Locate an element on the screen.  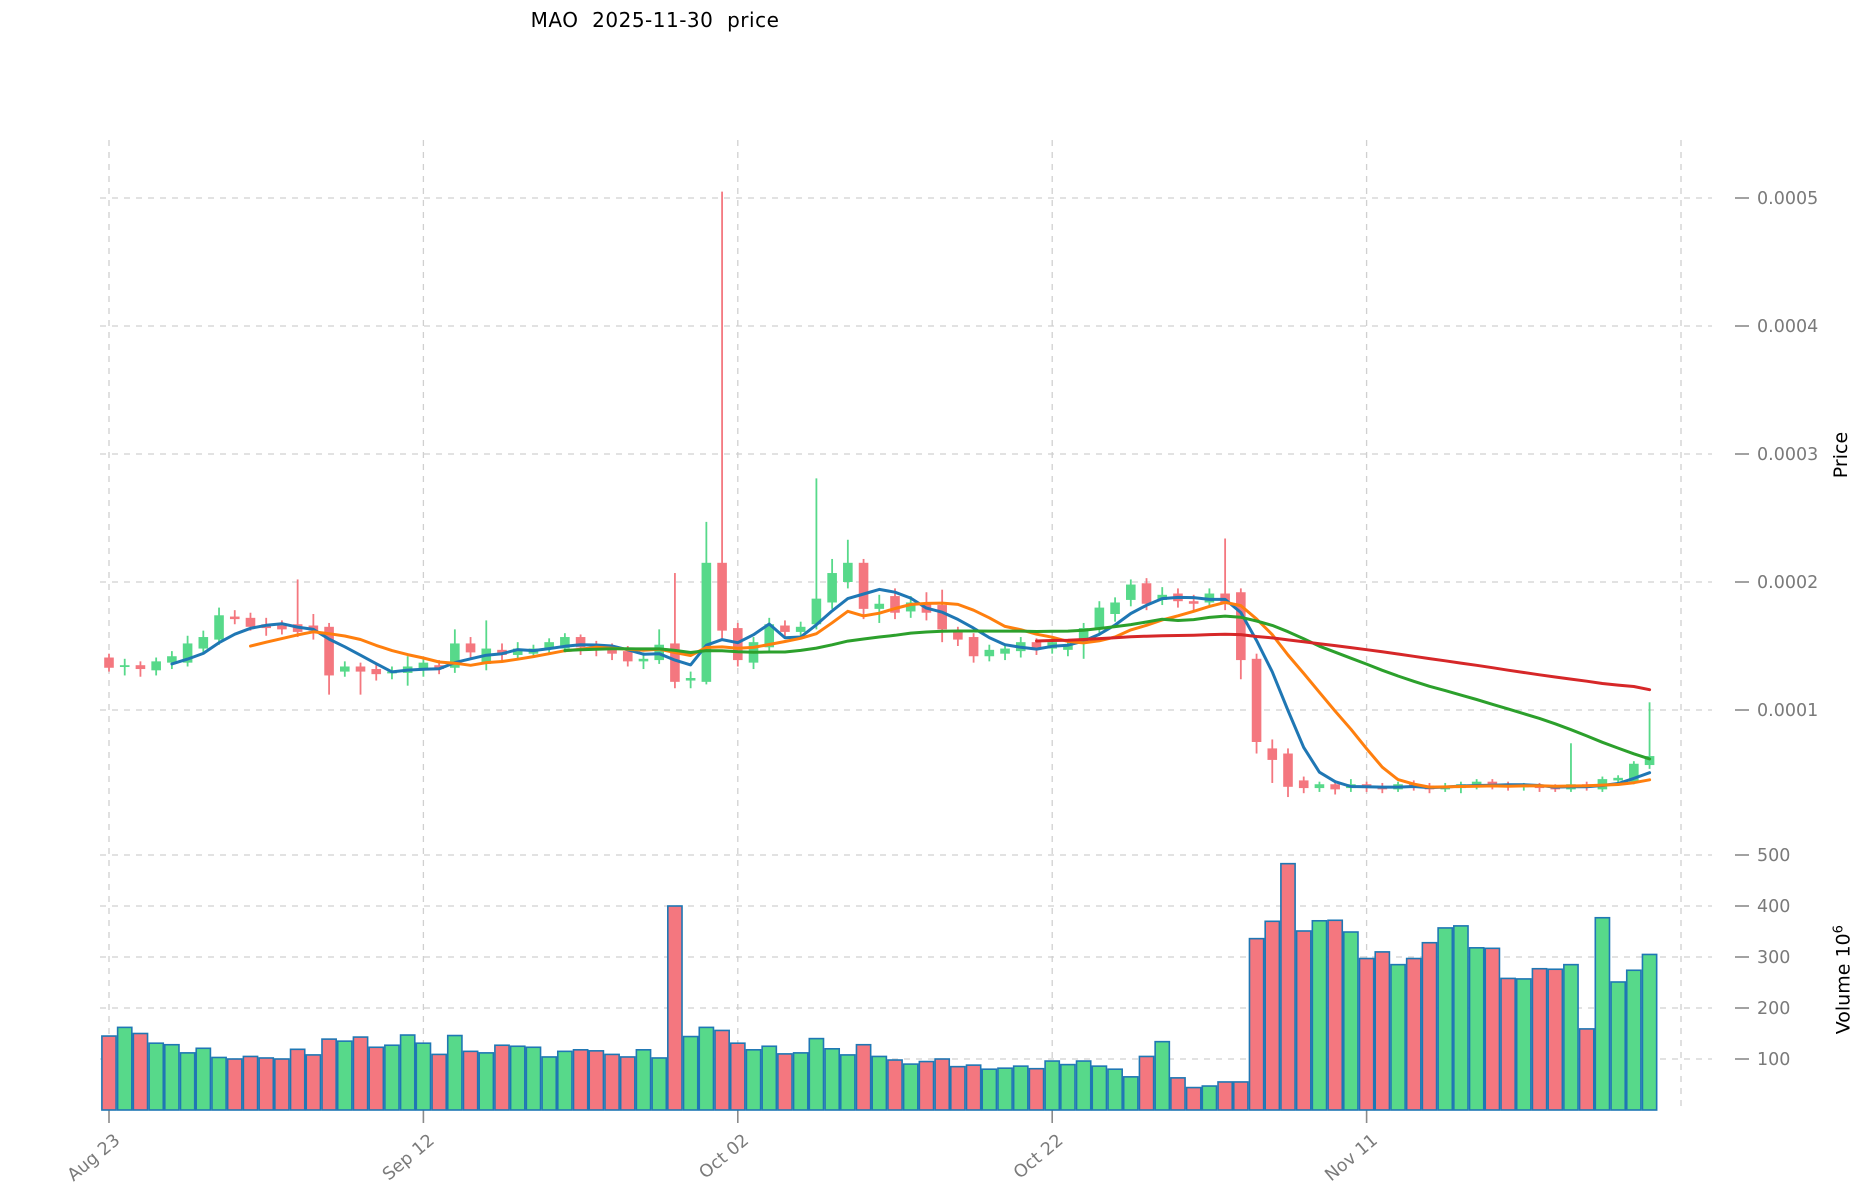
x-tick-label: Nov 11 is located at coordinates (1351, 1158).